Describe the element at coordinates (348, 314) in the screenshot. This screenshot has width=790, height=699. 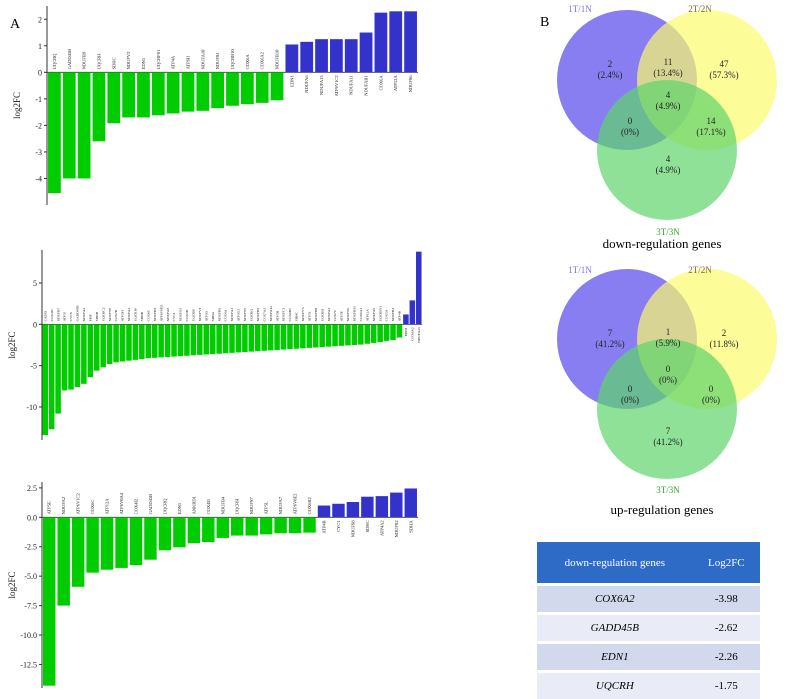
I see `bar-category-label: NDUFS6` at that location.